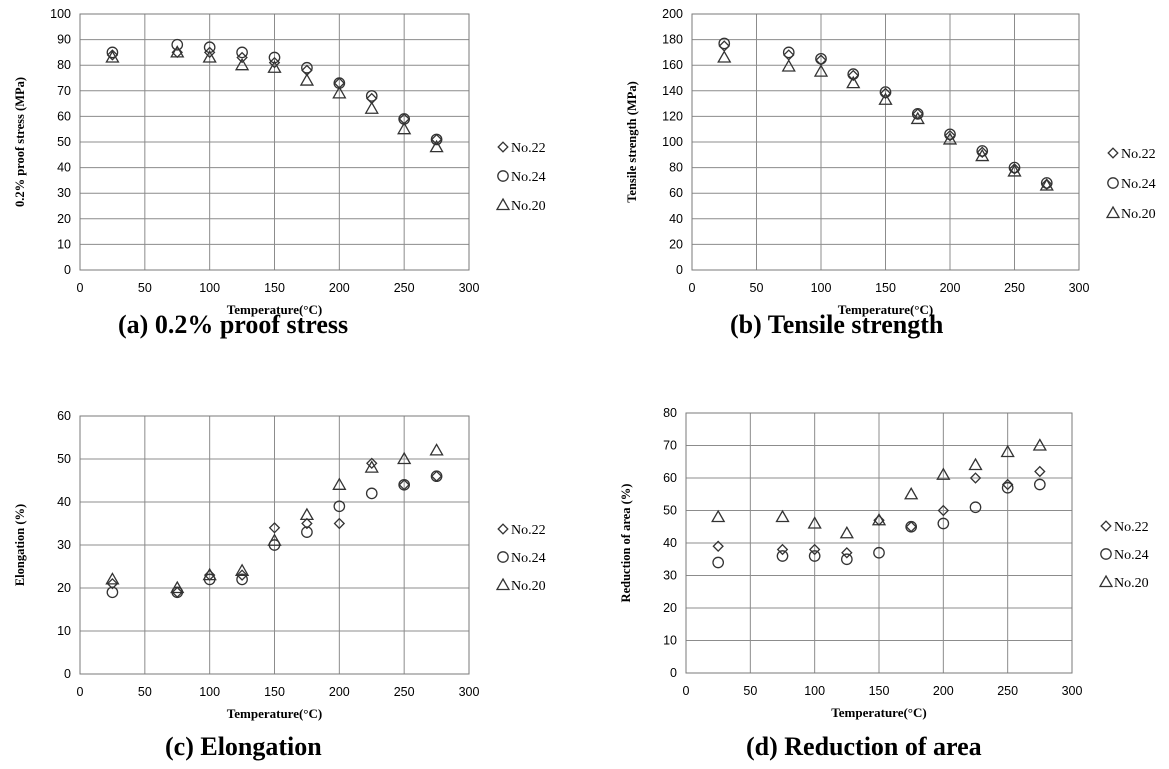 The image size is (1169, 769). What do you see at coordinates (528, 530) in the screenshot?
I see `legend-label: No.22` at bounding box center [528, 530].